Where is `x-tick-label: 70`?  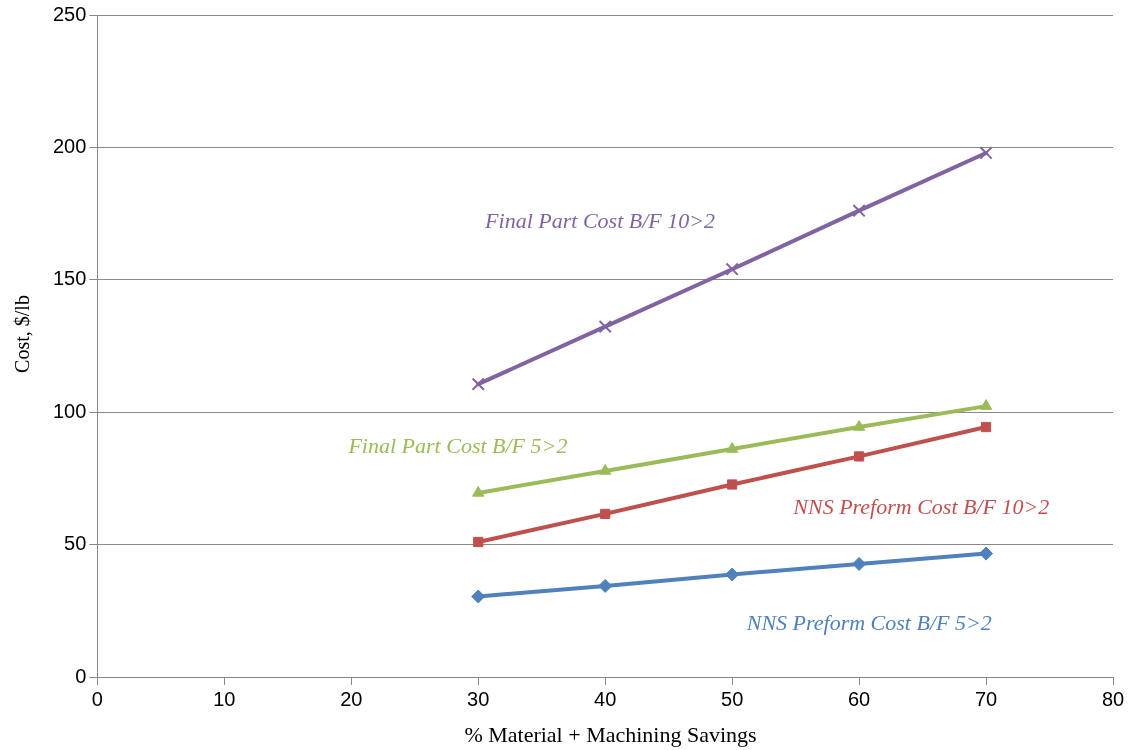
x-tick-label: 70 is located at coordinates (986, 698).